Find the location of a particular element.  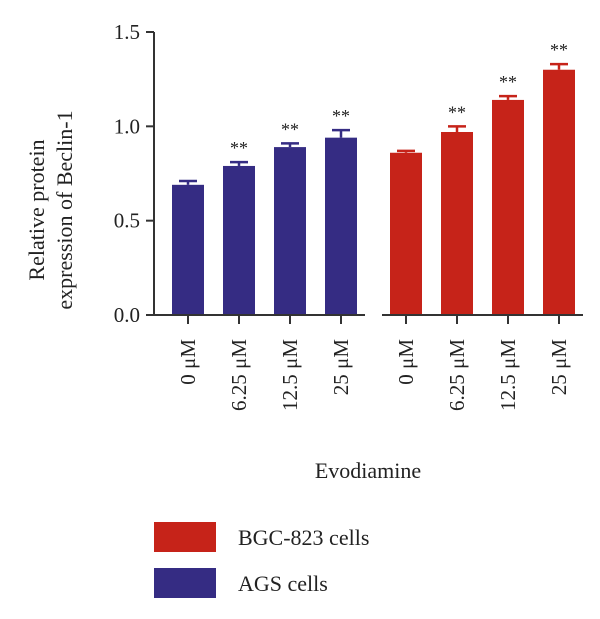

y-tick-label: 1.0 is located at coordinates (127, 126).